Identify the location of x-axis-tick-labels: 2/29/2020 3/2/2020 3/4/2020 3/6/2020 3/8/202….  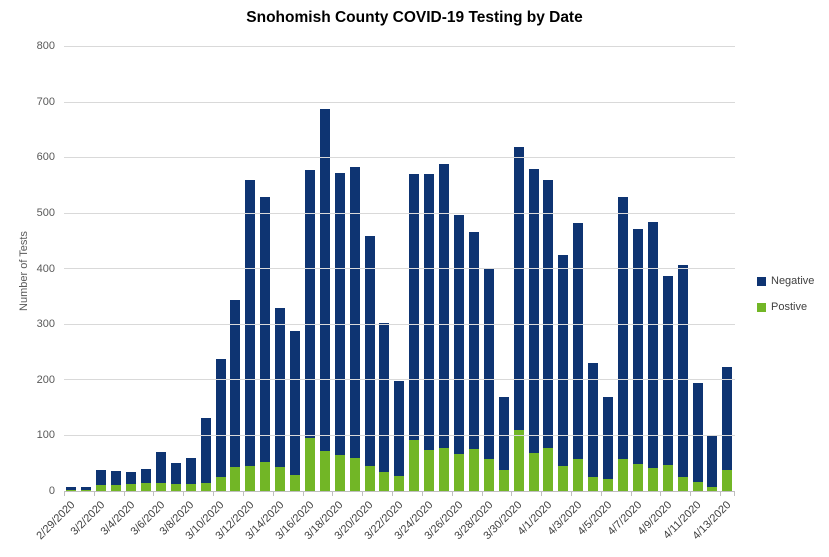
(384, 524).